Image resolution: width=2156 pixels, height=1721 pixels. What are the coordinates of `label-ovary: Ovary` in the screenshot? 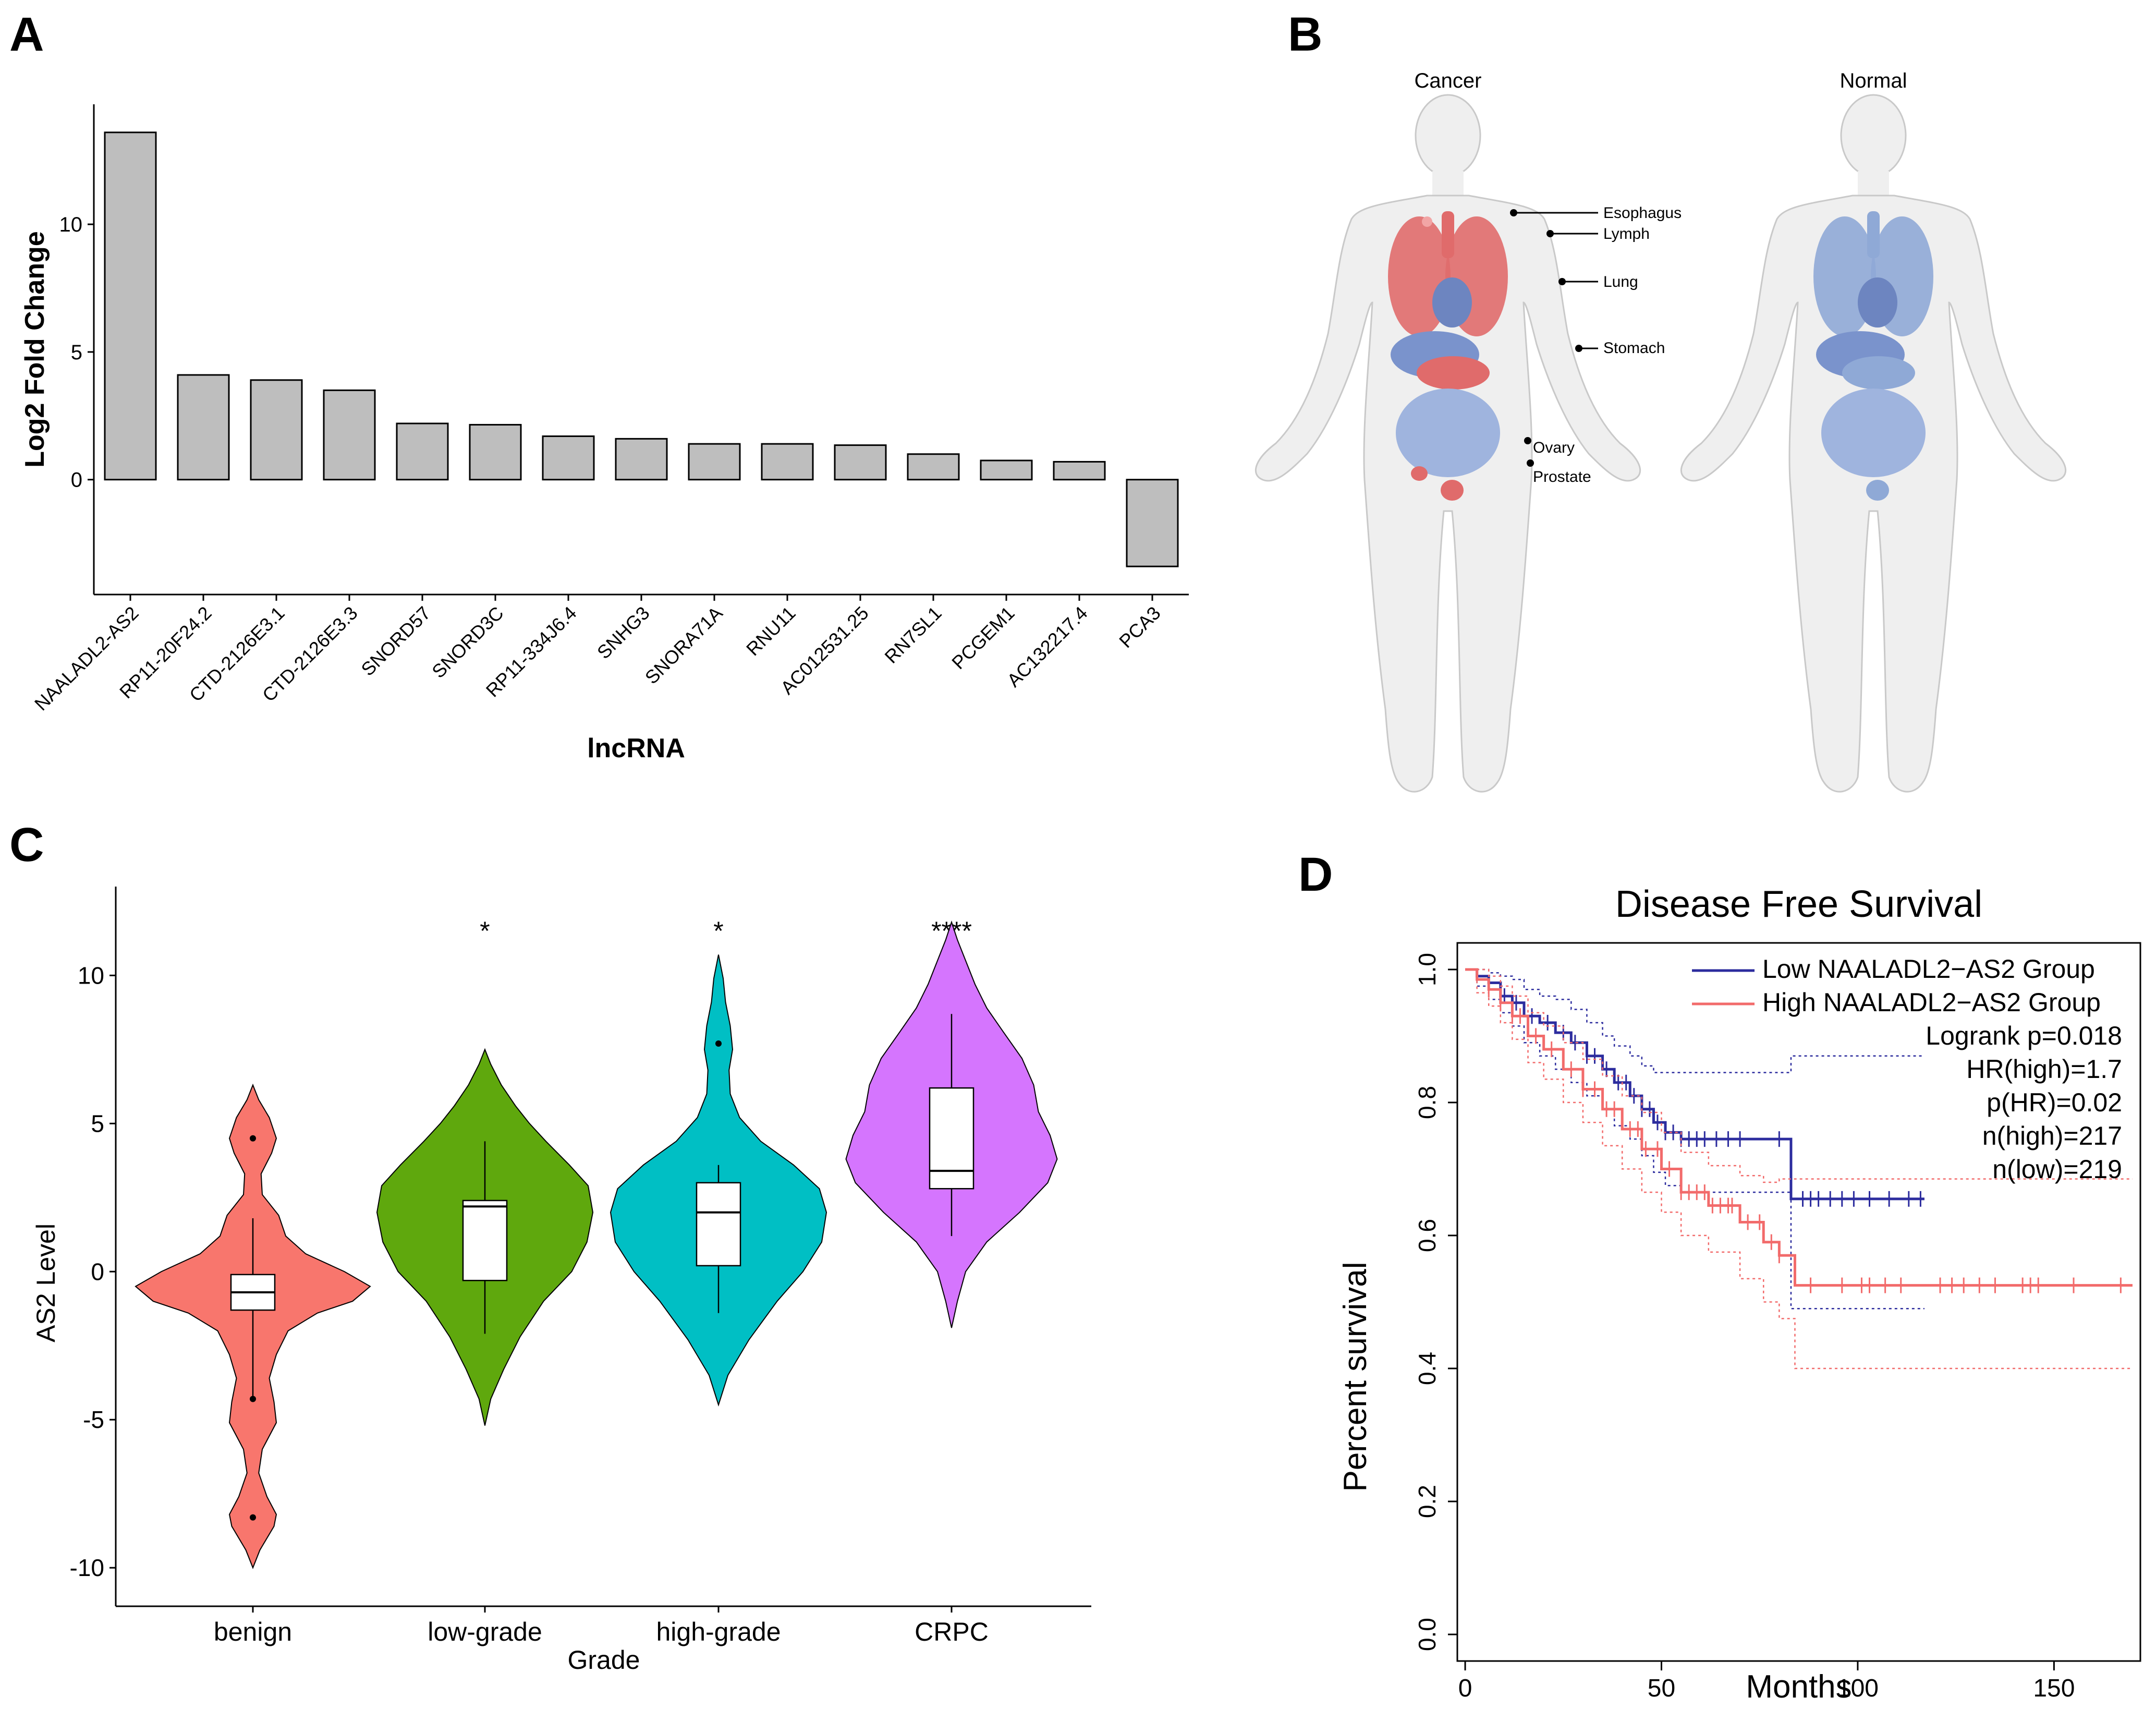 It's located at (1554, 447).